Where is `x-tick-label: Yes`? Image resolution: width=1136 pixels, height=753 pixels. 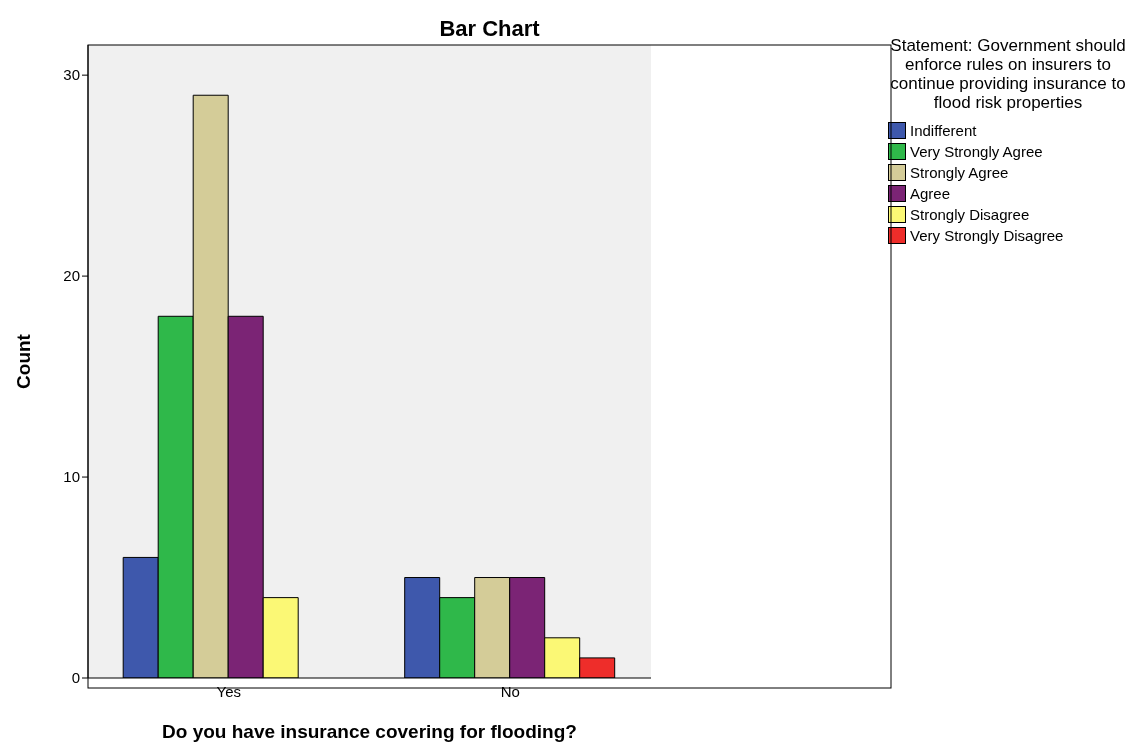
x-tick-label: Yes is located at coordinates (228, 691).